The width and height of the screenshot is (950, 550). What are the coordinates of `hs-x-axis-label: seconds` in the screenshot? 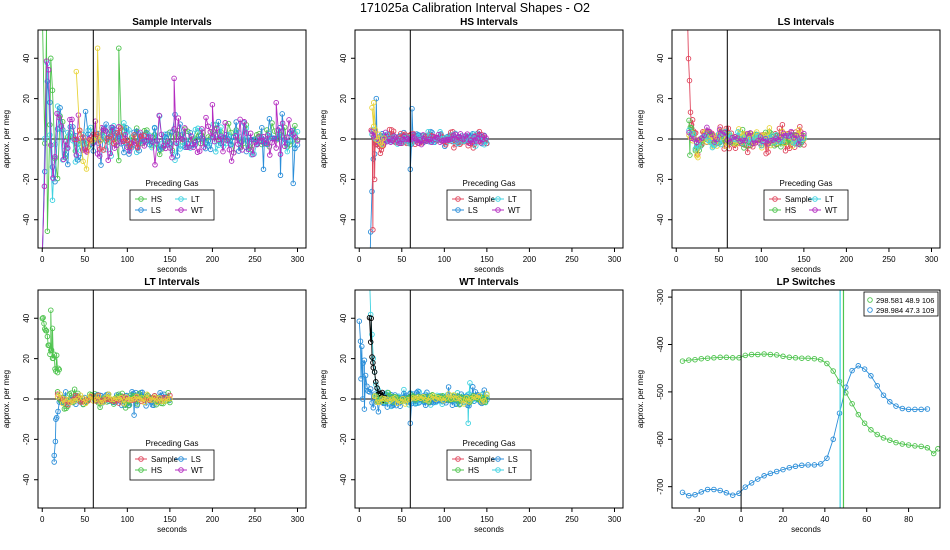 It's located at (489, 269).